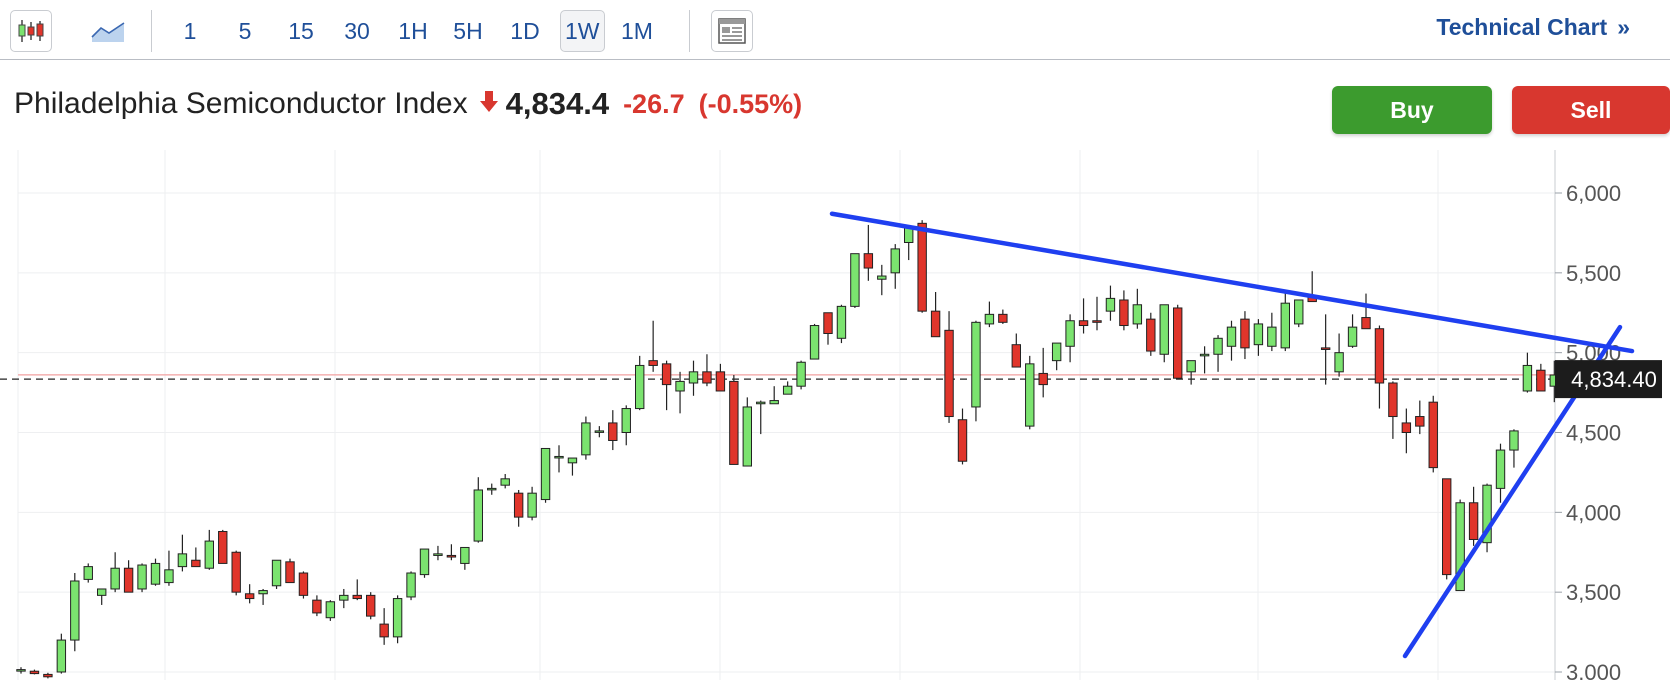  Describe the element at coordinates (637, 30) in the screenshot. I see `interval-1m: 1M` at that location.